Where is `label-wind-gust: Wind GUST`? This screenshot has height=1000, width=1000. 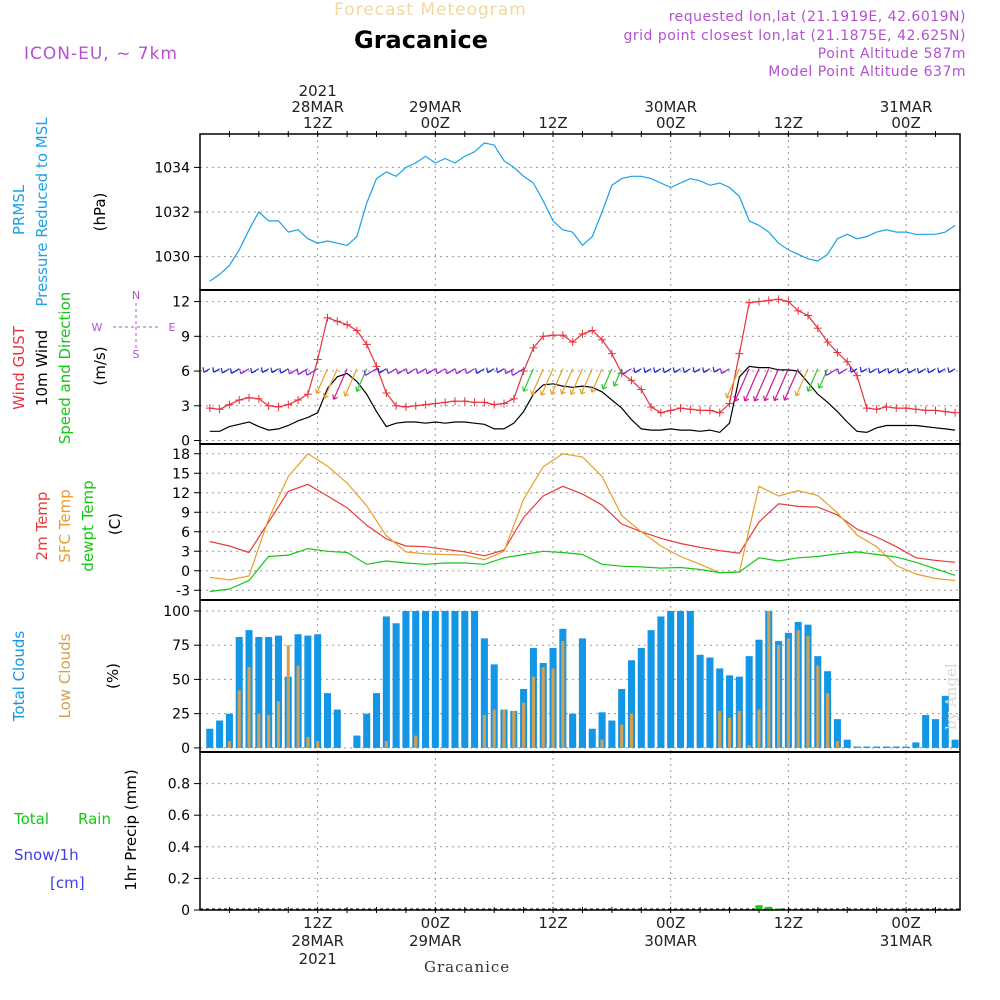
label-wind-gust: Wind GUST is located at coordinates (19, 367).